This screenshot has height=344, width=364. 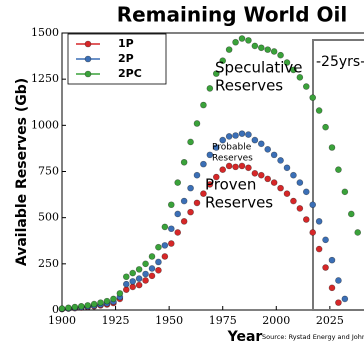 What do you see at coordinates (45, 78) in the screenshot?
I see `y-tick-label: 1250` at bounding box center [45, 78].